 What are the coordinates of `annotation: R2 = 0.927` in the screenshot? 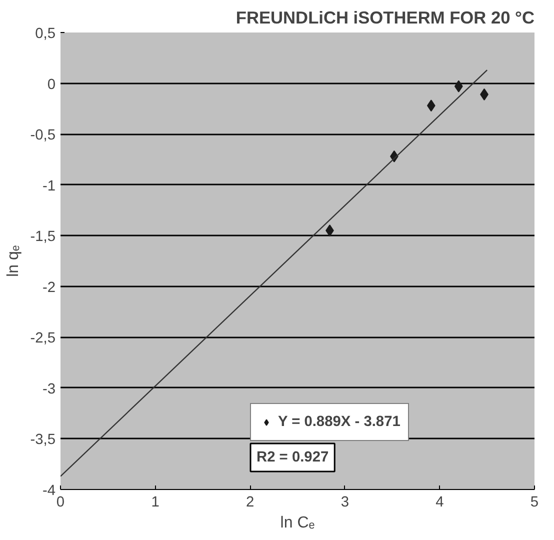 It's located at (292, 458).